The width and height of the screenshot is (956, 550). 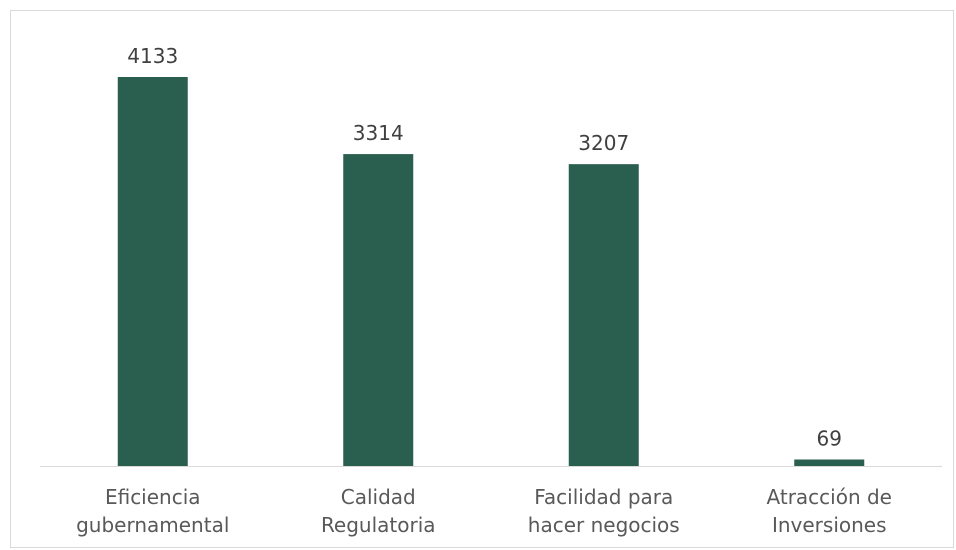 I want to click on category-label-1-line-0: Calidad, so click(x=378, y=497).